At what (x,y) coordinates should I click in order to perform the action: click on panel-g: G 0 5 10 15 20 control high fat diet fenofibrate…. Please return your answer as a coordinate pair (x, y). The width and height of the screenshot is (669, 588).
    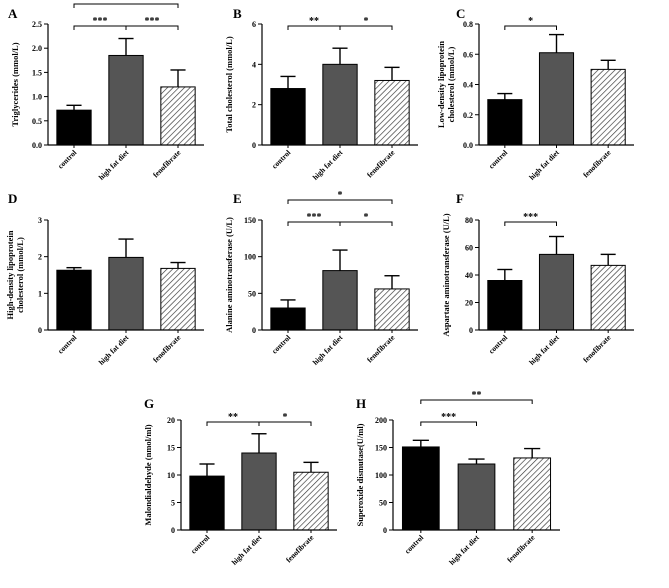
    Looking at the image, I should click on (240, 481).